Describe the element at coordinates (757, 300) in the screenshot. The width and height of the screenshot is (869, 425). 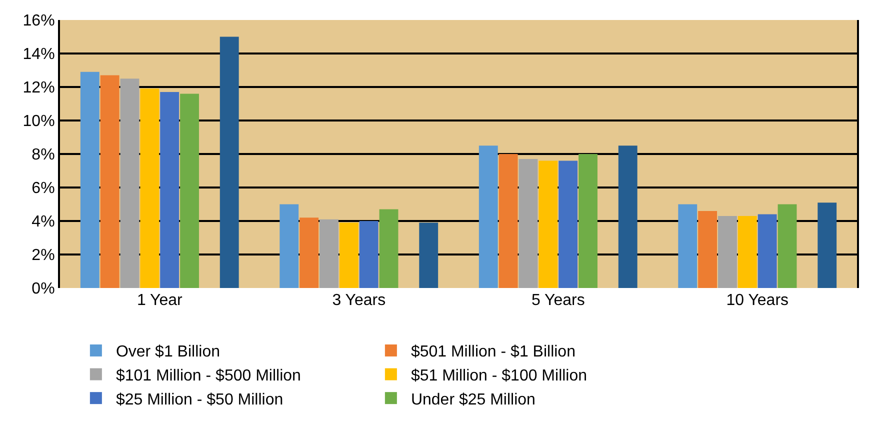
I see `x-tick-label: 10 Years` at that location.